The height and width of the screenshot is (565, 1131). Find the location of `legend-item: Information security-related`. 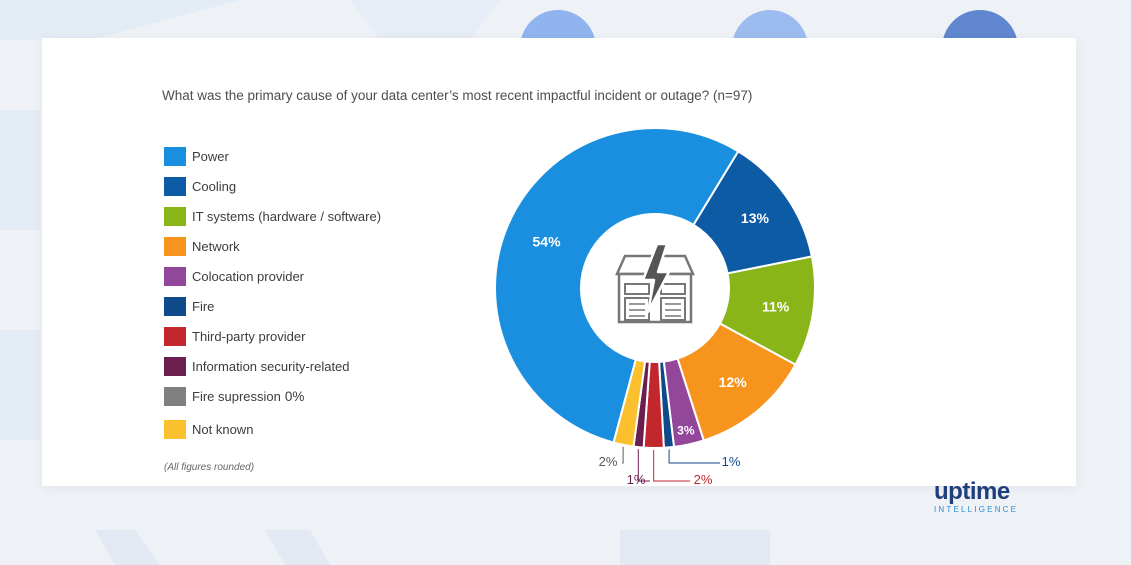

legend-item: Information security-related is located at coordinates (257, 366).